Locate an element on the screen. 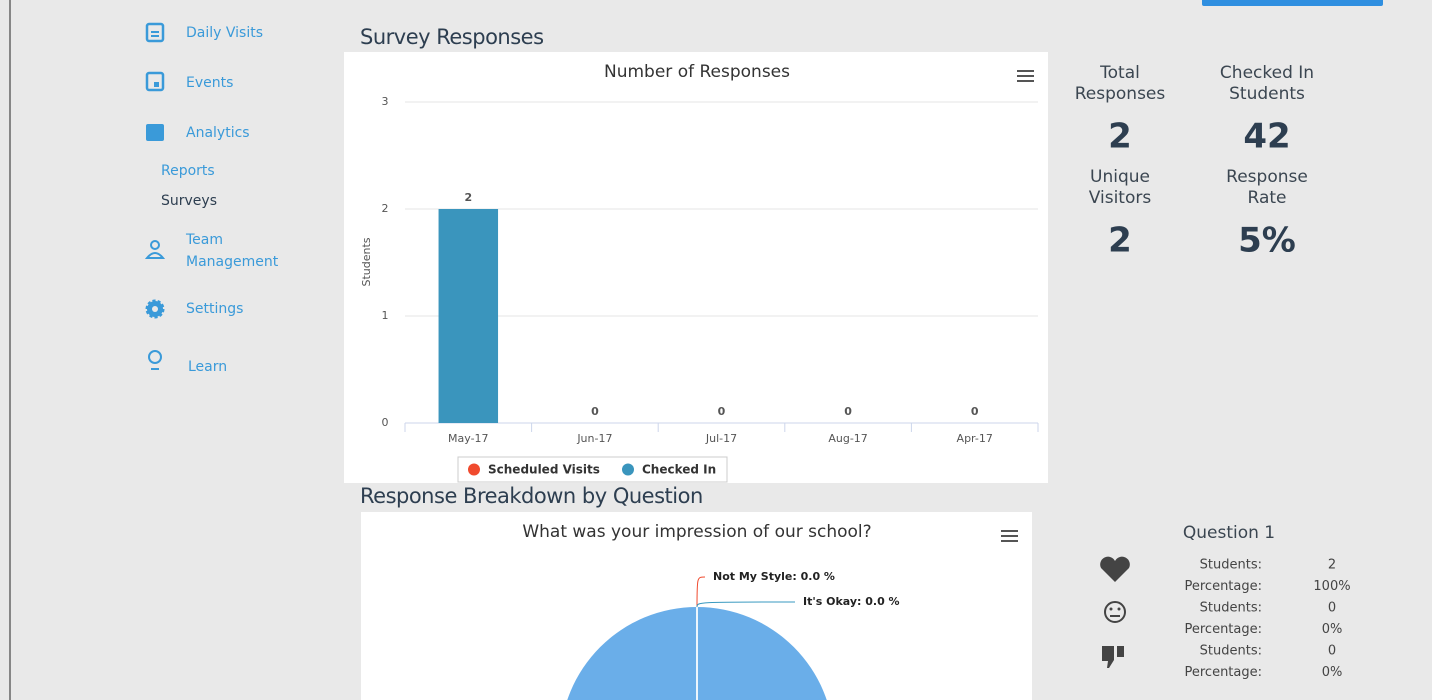  love-icon is located at coordinates (1115, 569).